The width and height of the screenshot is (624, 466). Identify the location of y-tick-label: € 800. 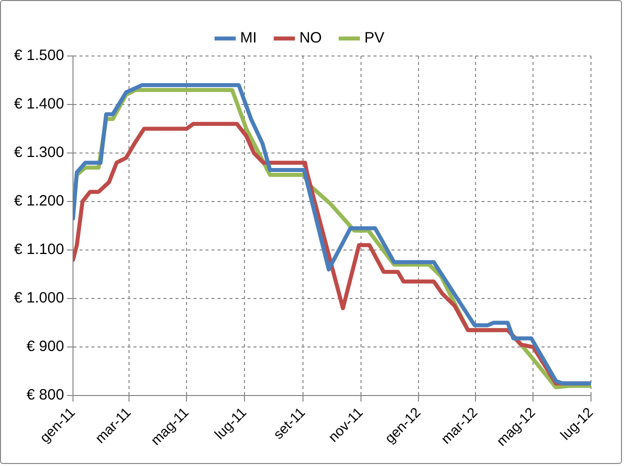
(45, 395).